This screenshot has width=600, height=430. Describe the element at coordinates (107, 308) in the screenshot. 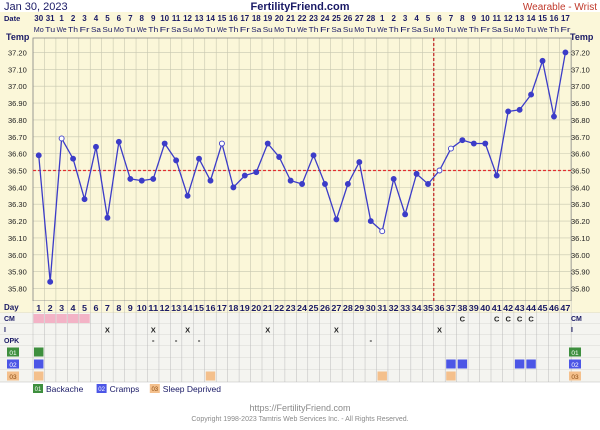

I see `day-number: 7` at that location.